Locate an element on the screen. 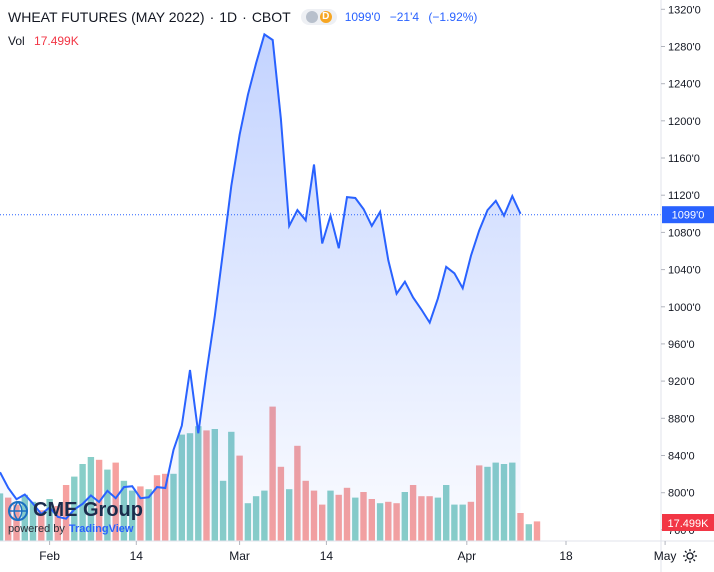  last-price-label: 1099'0 is located at coordinates (688, 215).